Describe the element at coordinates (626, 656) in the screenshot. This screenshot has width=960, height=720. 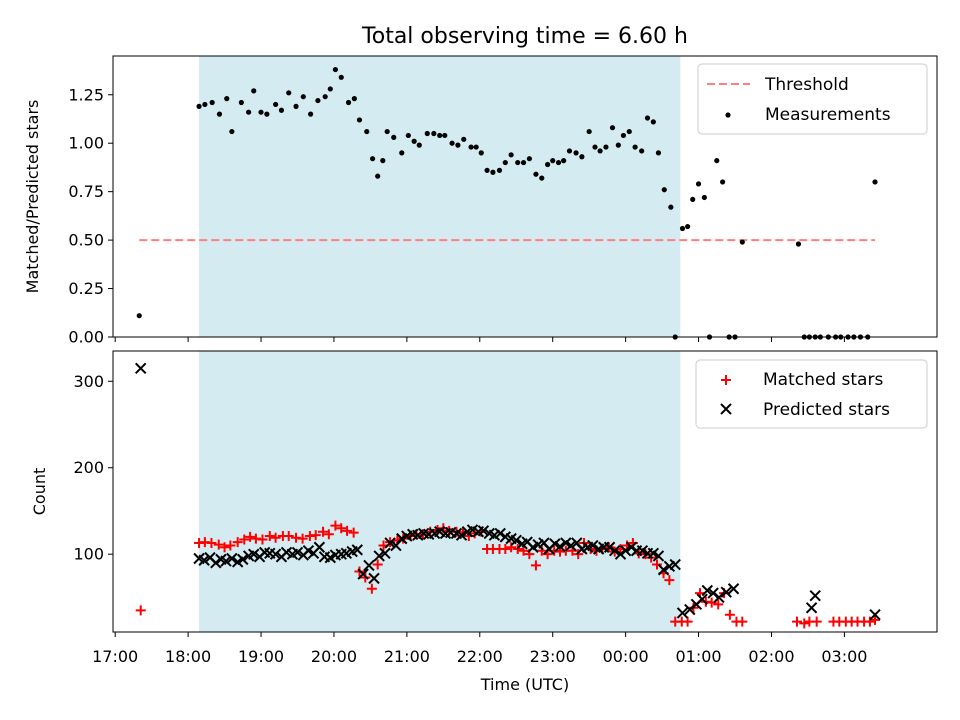
I see `time-tick-label: 00:00` at that location.